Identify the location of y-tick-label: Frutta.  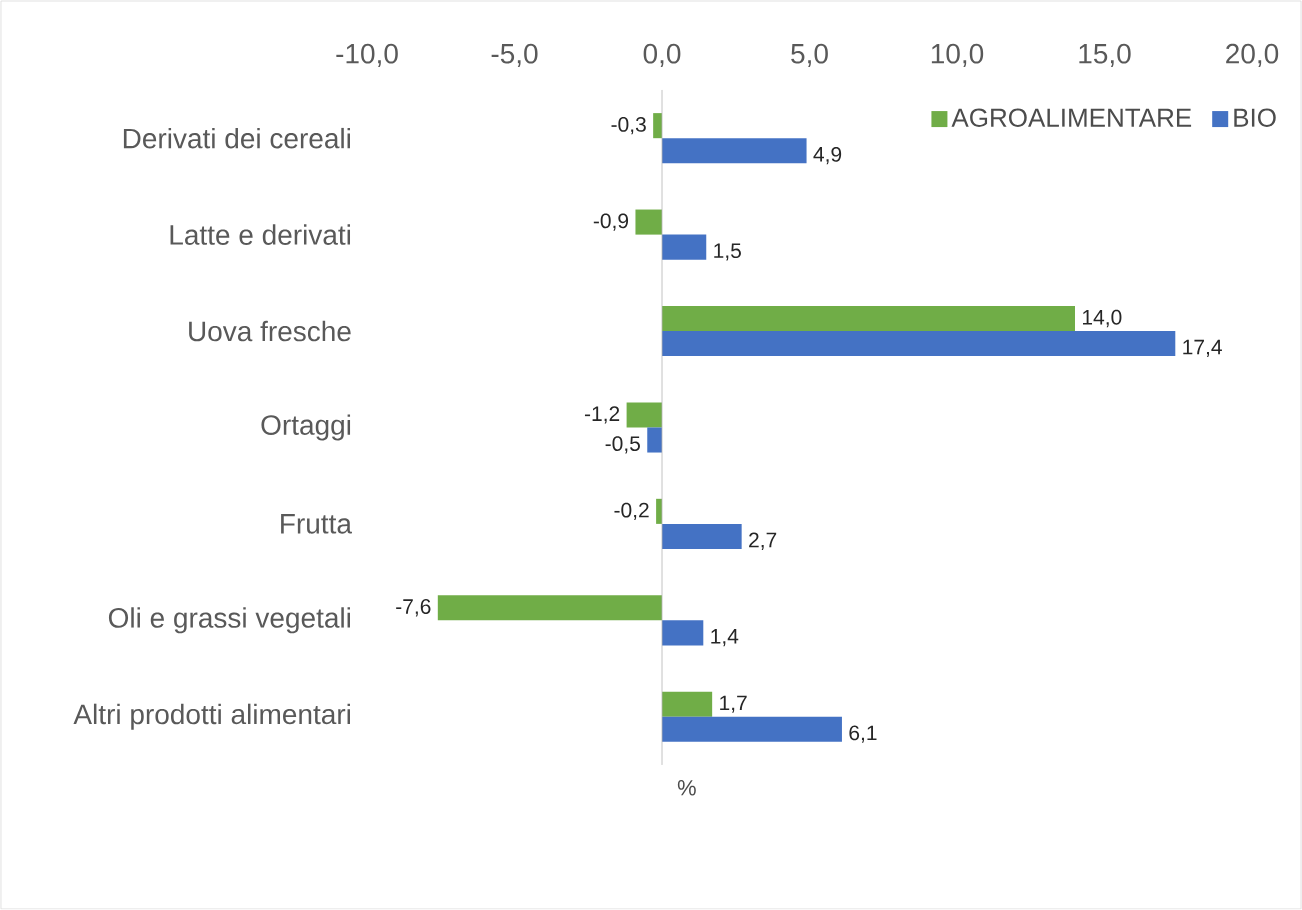
(316, 524).